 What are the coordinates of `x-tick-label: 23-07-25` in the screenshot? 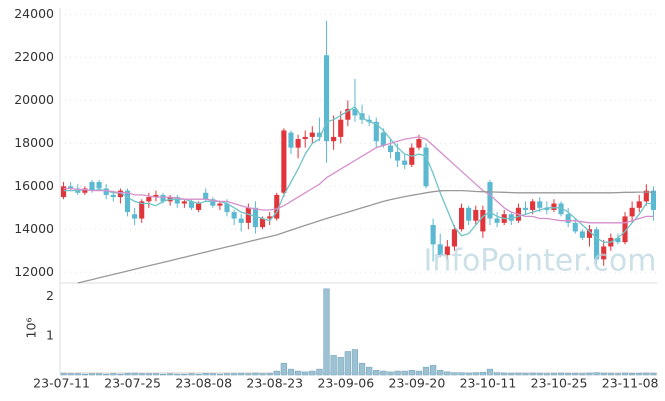 It's located at (132, 383).